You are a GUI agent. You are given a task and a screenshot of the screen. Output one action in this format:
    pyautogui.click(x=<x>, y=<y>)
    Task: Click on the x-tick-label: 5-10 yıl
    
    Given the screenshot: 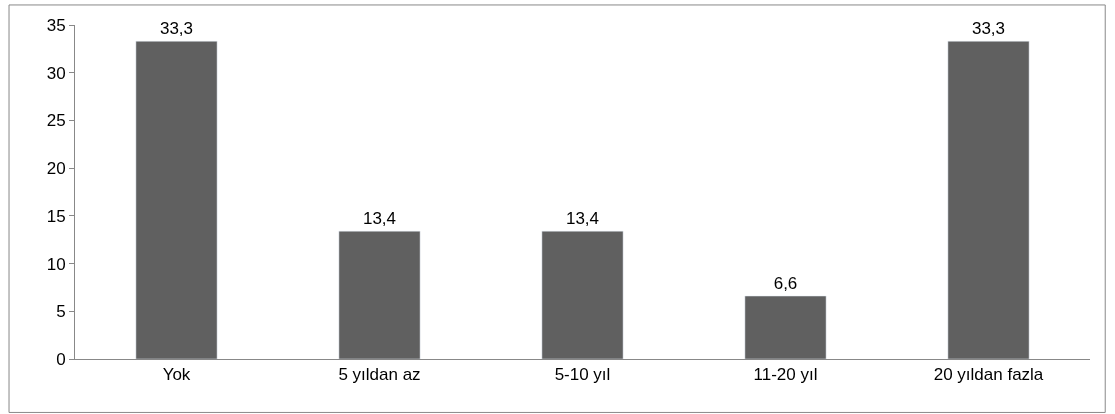 What is the action you would take?
    pyautogui.click(x=582, y=375)
    